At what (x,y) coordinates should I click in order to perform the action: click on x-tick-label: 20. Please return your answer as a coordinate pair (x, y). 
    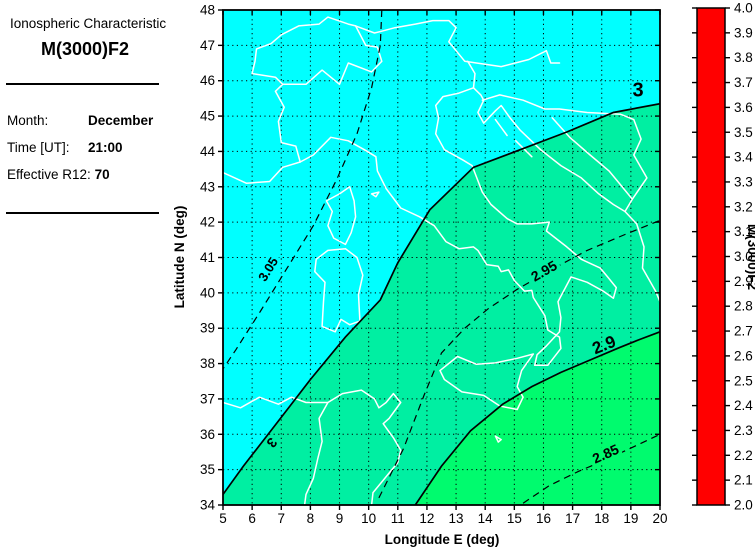
    Looking at the image, I should click on (659, 518).